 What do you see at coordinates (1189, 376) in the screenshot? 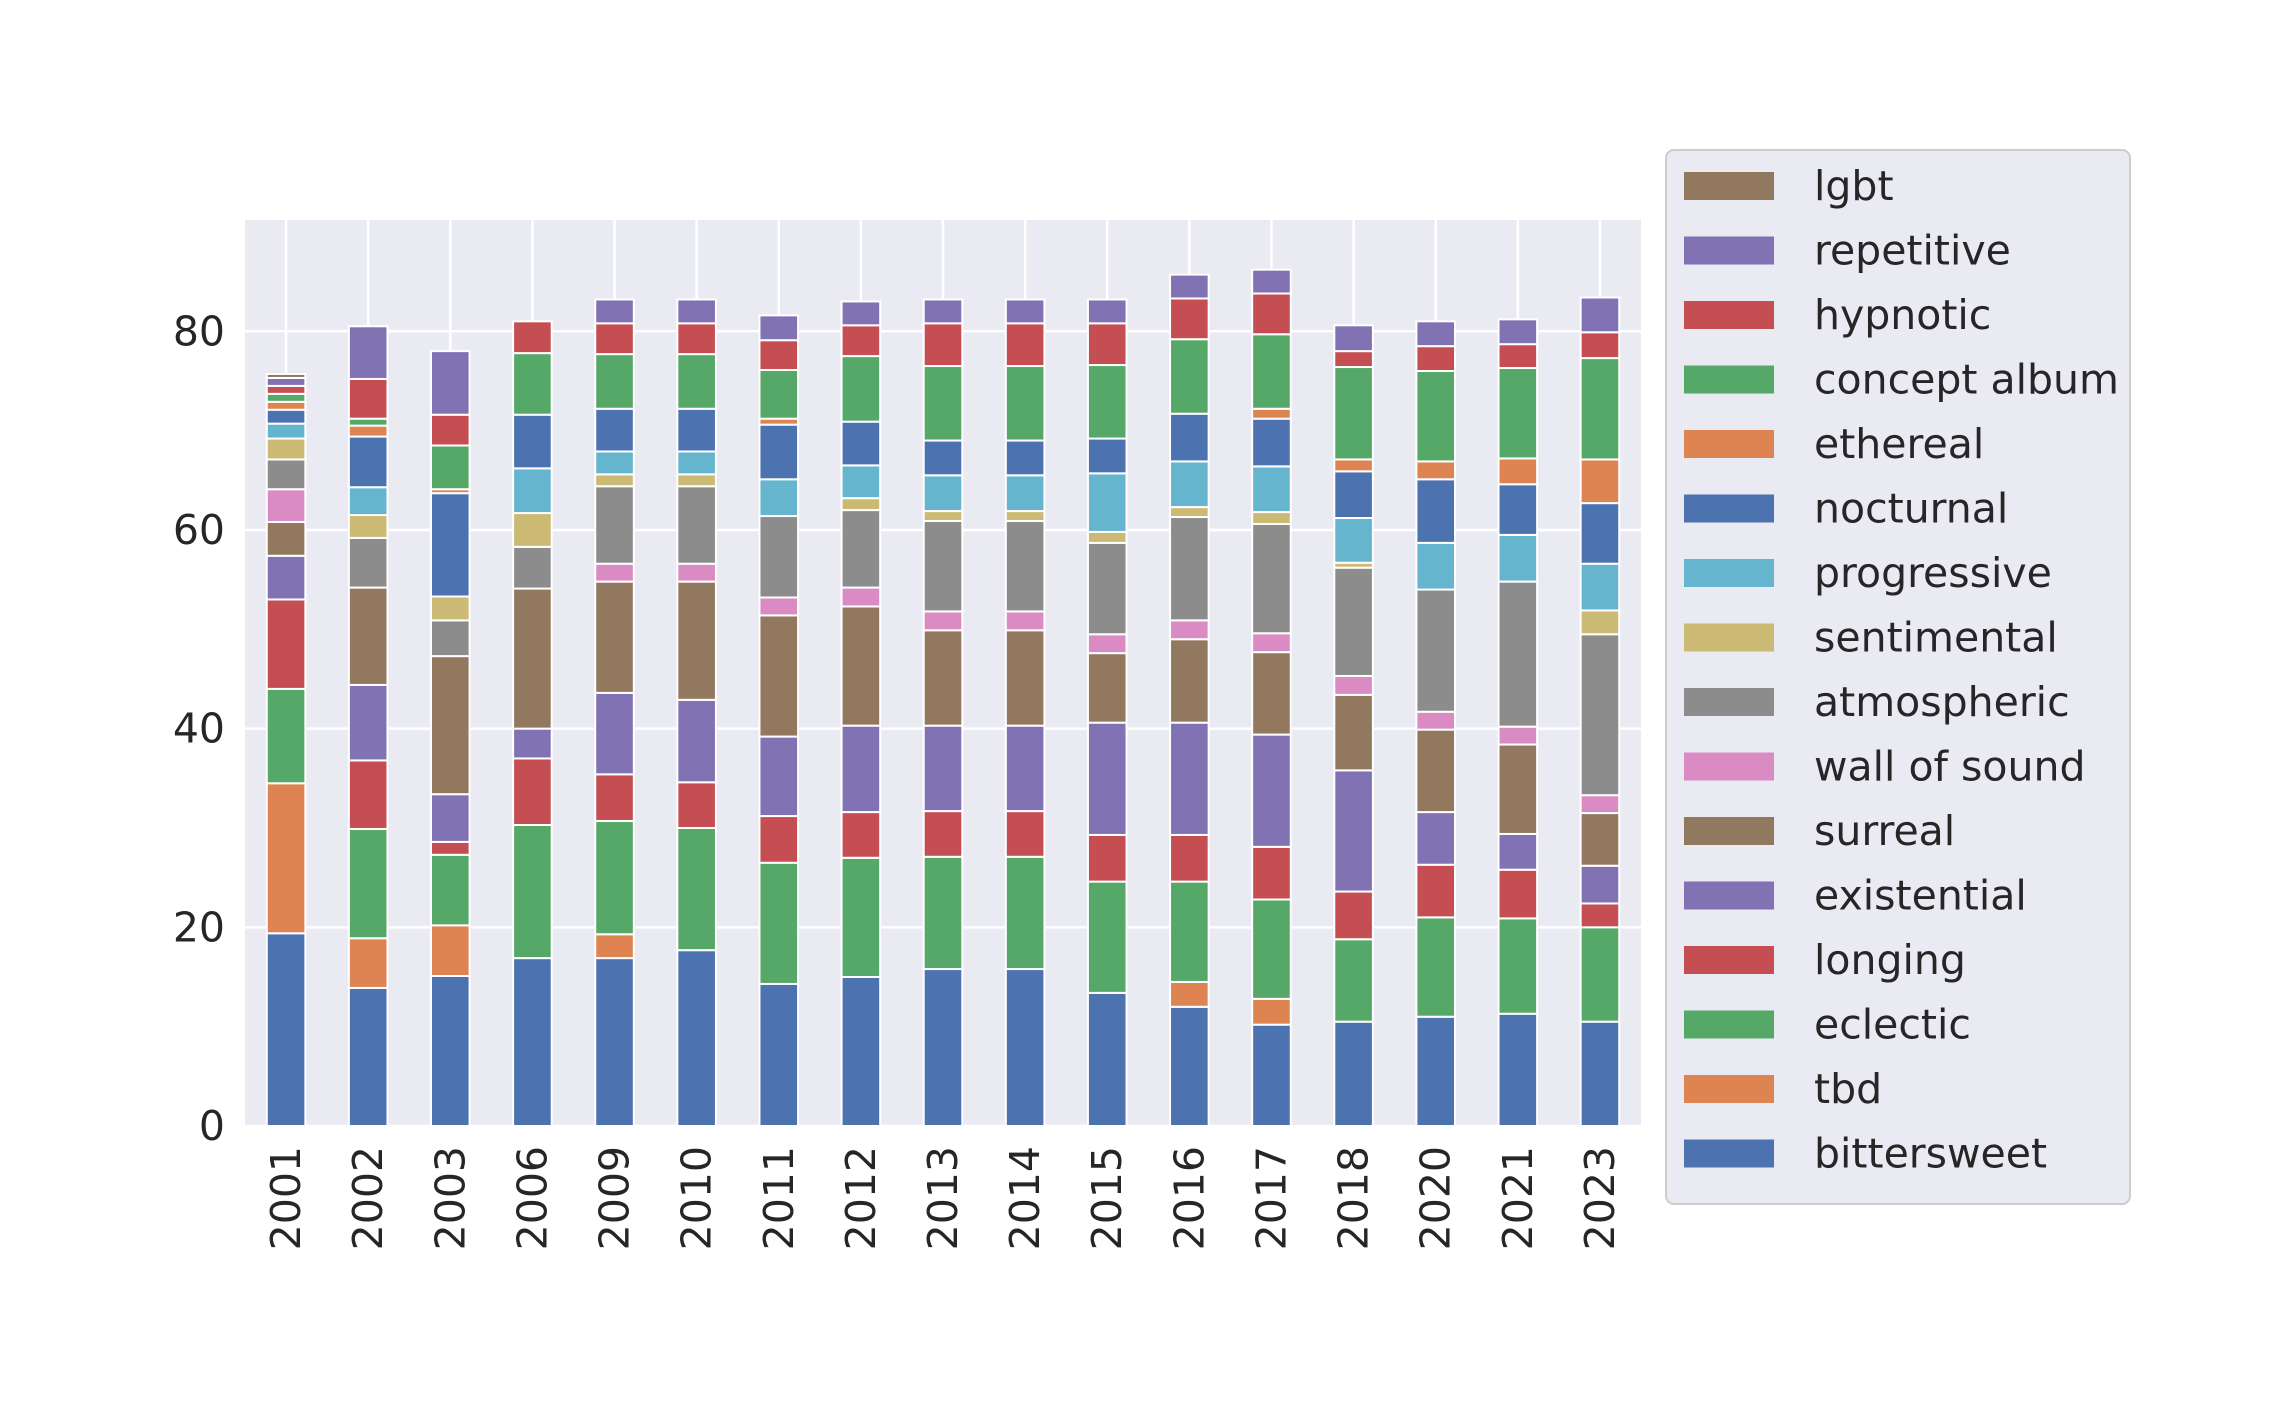
I see `bar-segment-concept-album-2016` at bounding box center [1189, 376].